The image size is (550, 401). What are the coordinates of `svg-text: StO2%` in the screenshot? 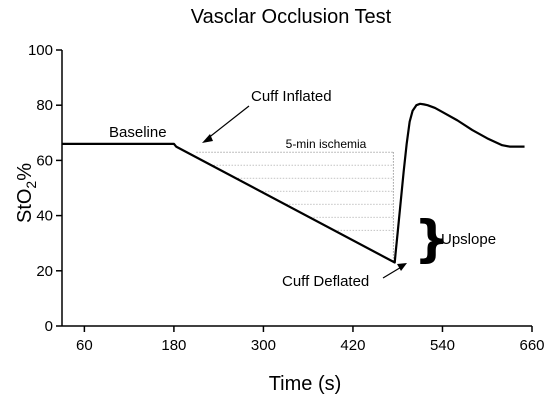 It's located at (26, 193).